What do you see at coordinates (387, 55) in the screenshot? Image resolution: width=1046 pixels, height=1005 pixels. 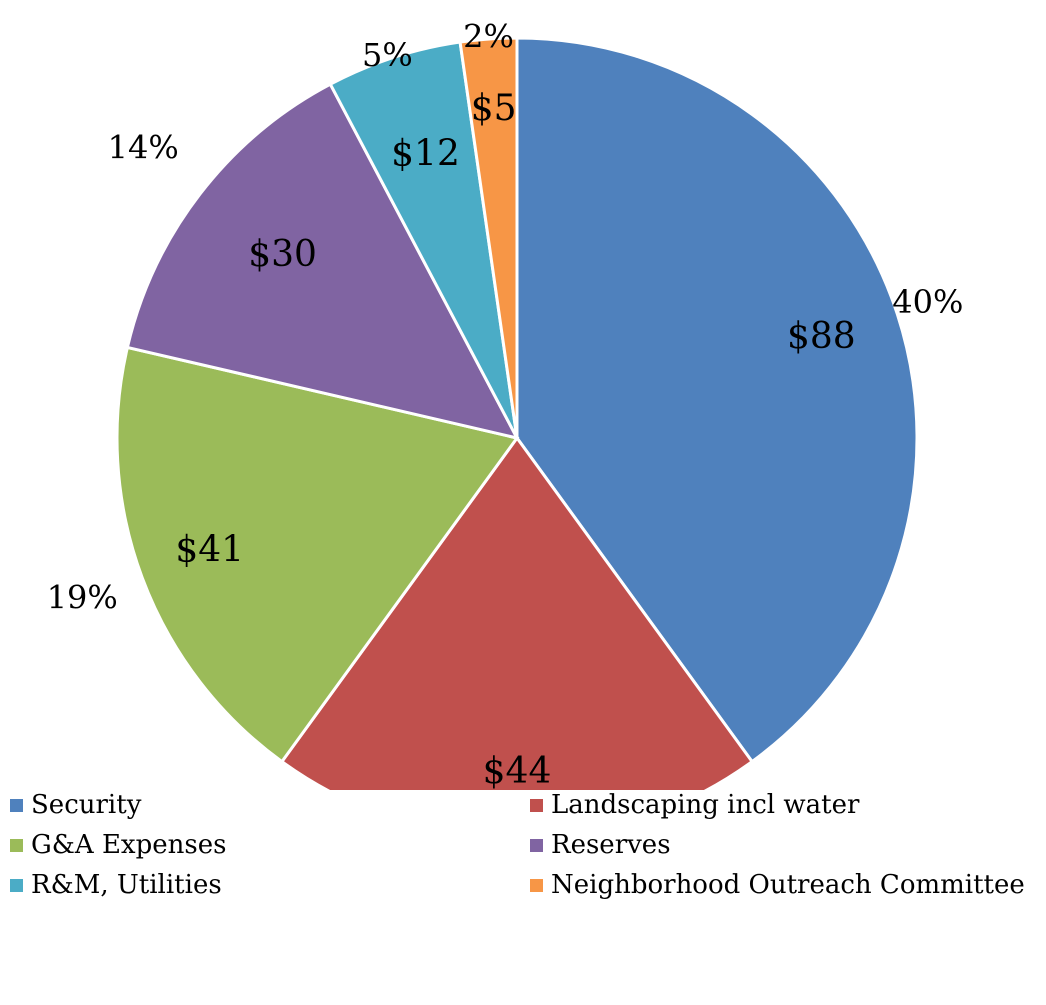 I see `percent-label-r-m-utilities: 5%` at bounding box center [387, 55].